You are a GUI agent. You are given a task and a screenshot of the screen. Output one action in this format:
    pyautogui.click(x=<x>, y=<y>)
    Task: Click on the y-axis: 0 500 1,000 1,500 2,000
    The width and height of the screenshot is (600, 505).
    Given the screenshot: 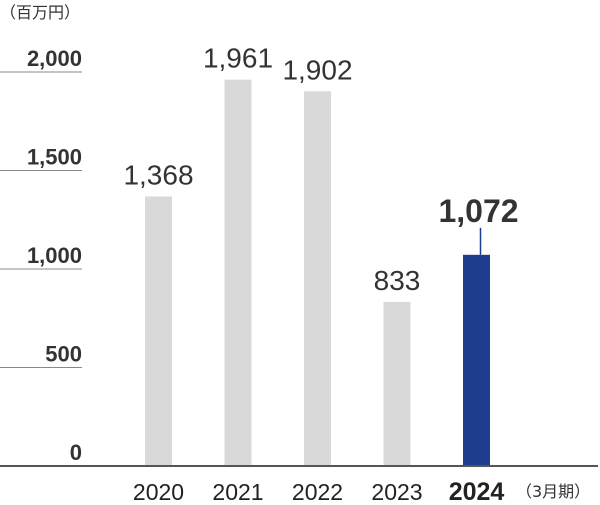 What is the action you would take?
    pyautogui.click(x=41, y=255)
    